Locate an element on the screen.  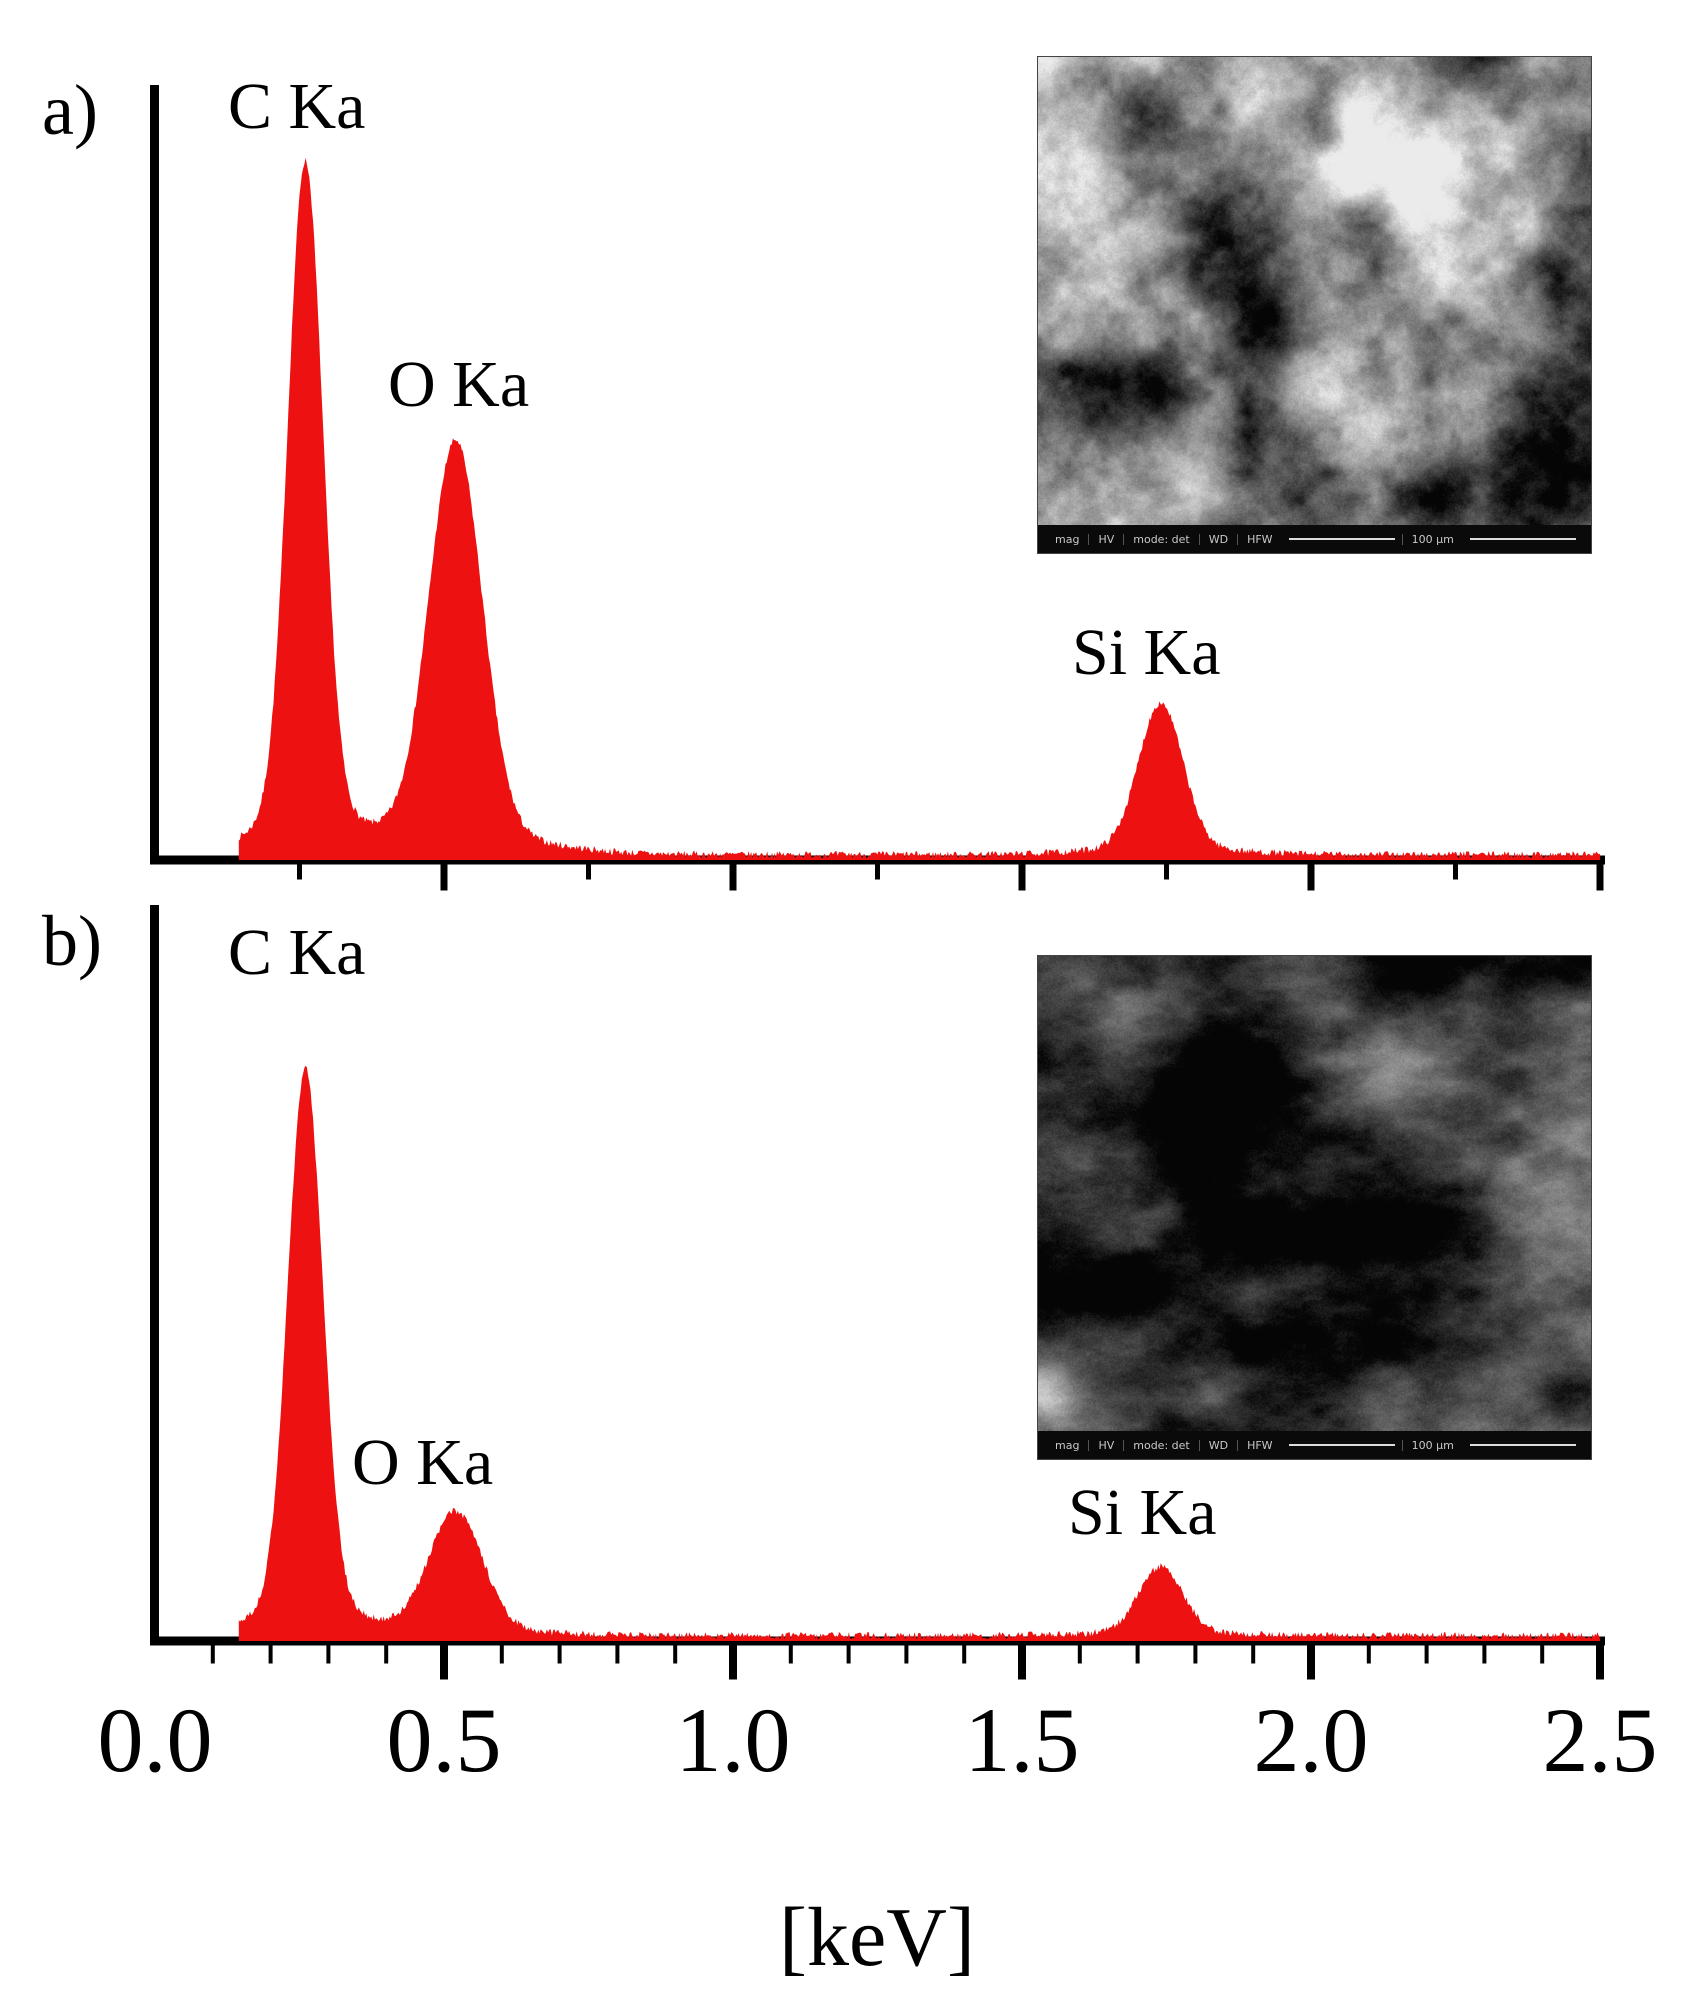
sem-infobar-a: mag HV mode: det WD HFW 100 µm is located at coordinates (1314, 539).